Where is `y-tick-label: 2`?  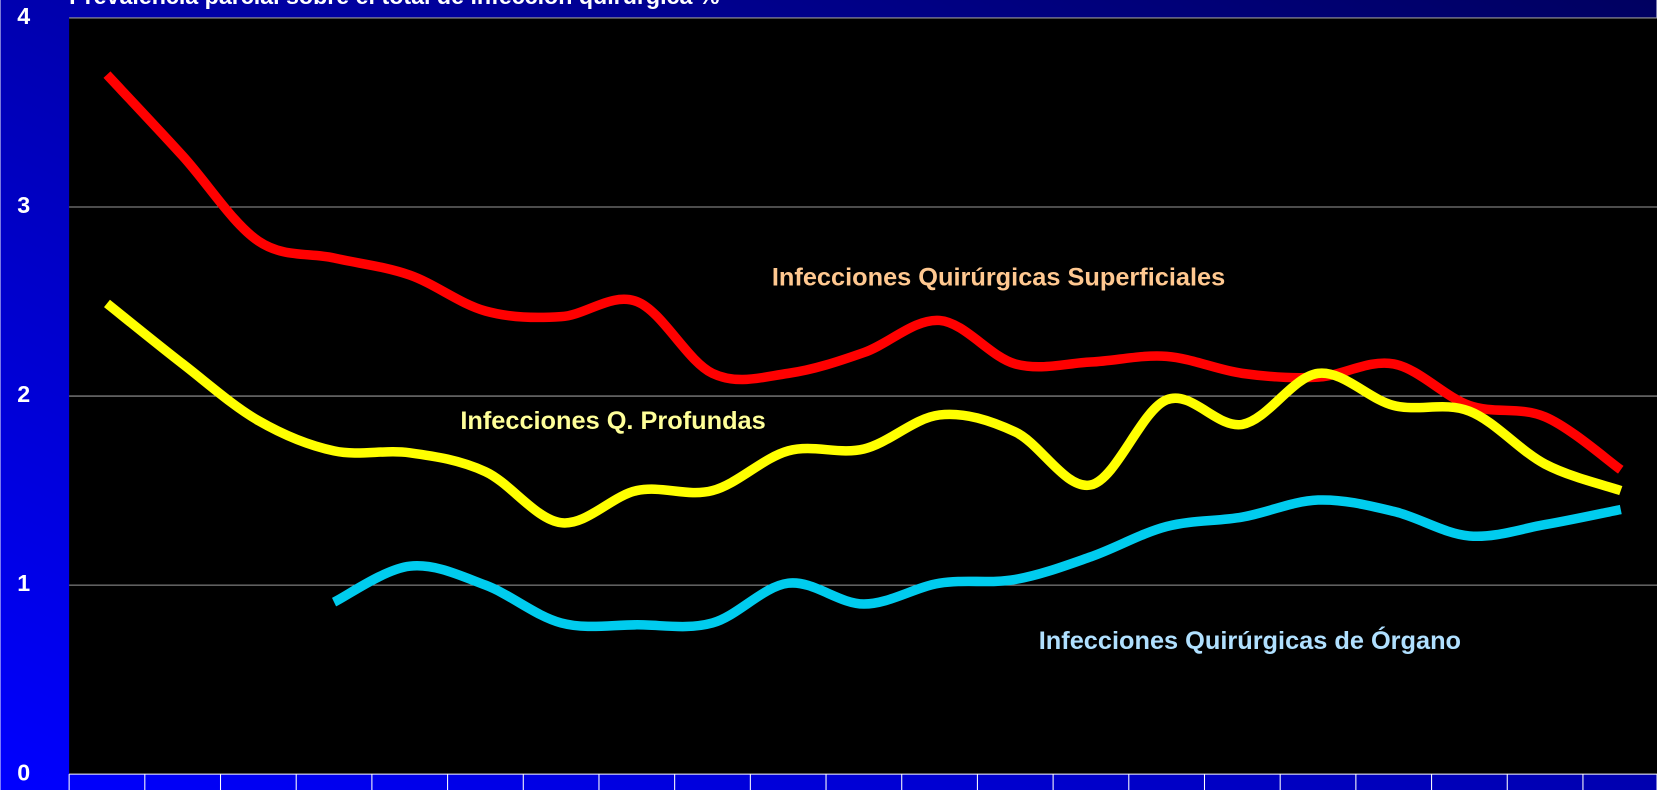 y-tick-label: 2 is located at coordinates (23, 394).